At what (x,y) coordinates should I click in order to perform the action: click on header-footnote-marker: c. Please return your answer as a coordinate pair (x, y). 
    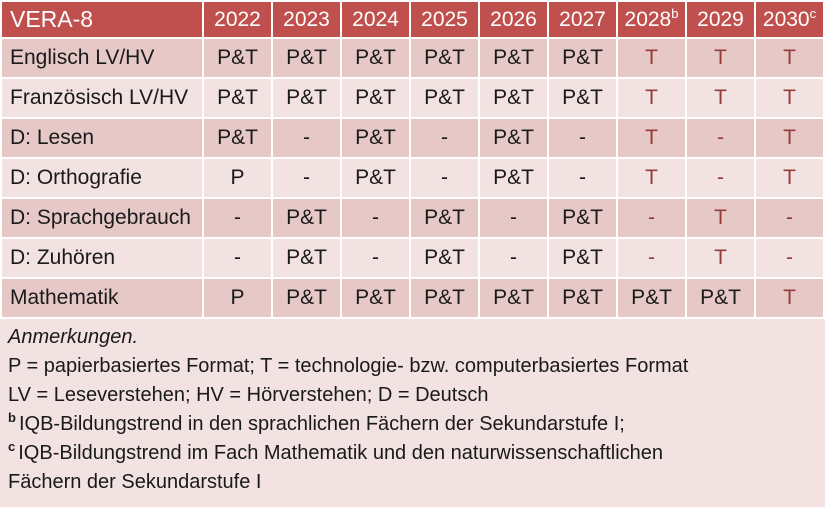
    Looking at the image, I should click on (813, 13).